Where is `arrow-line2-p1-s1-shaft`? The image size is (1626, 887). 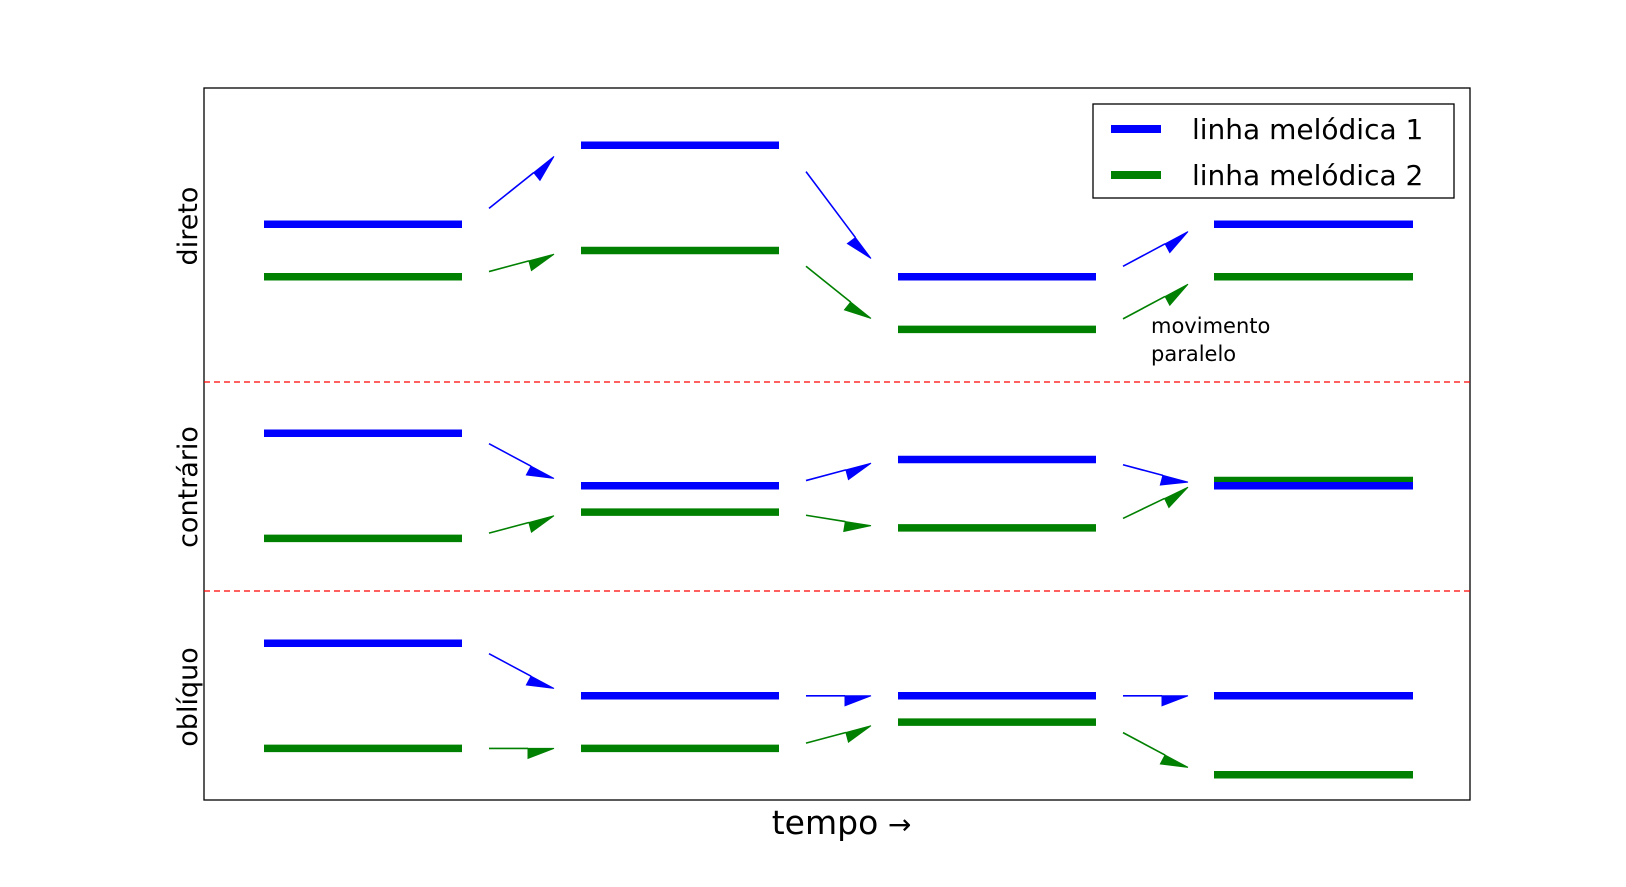
arrow-line2-p1-s1-shaft is located at coordinates (825, 518).